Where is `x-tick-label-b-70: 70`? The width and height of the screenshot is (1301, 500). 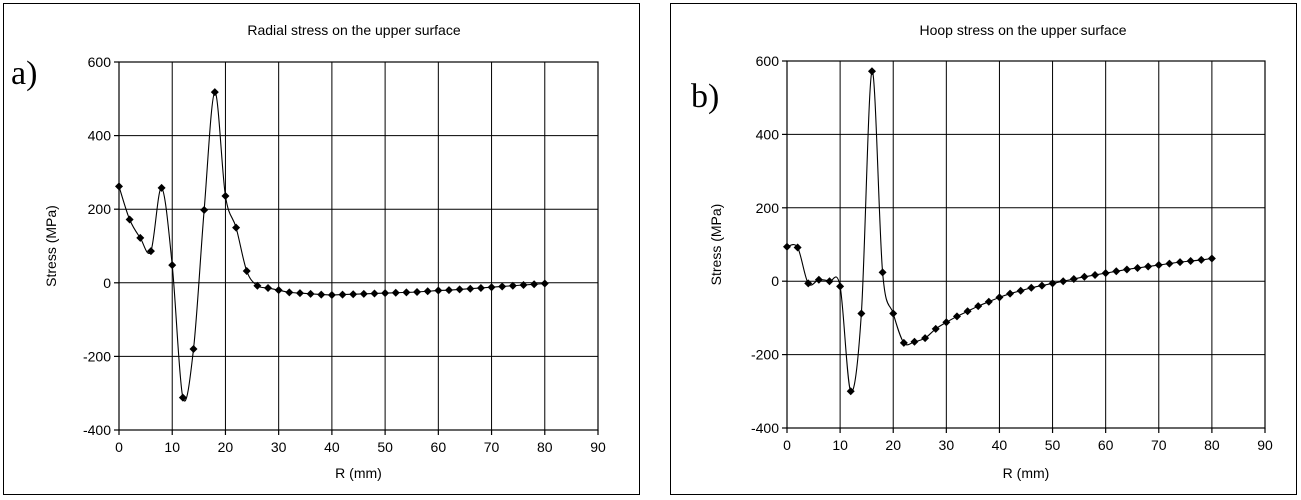 x-tick-label-b-70: 70 is located at coordinates (1159, 445).